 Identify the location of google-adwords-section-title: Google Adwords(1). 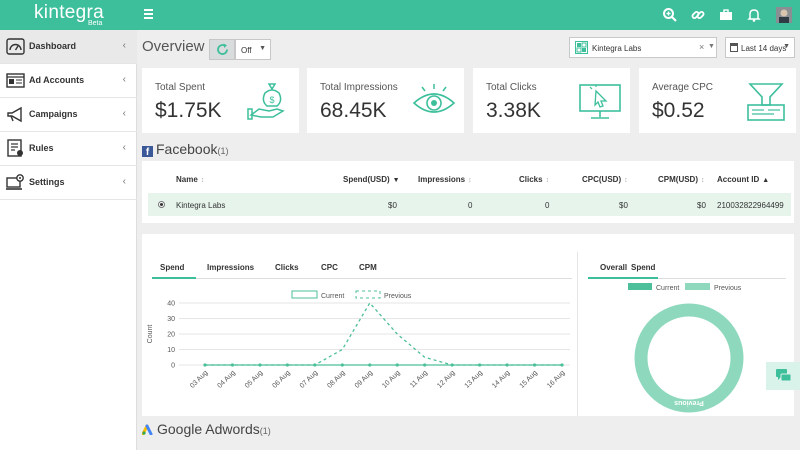
(206, 429).